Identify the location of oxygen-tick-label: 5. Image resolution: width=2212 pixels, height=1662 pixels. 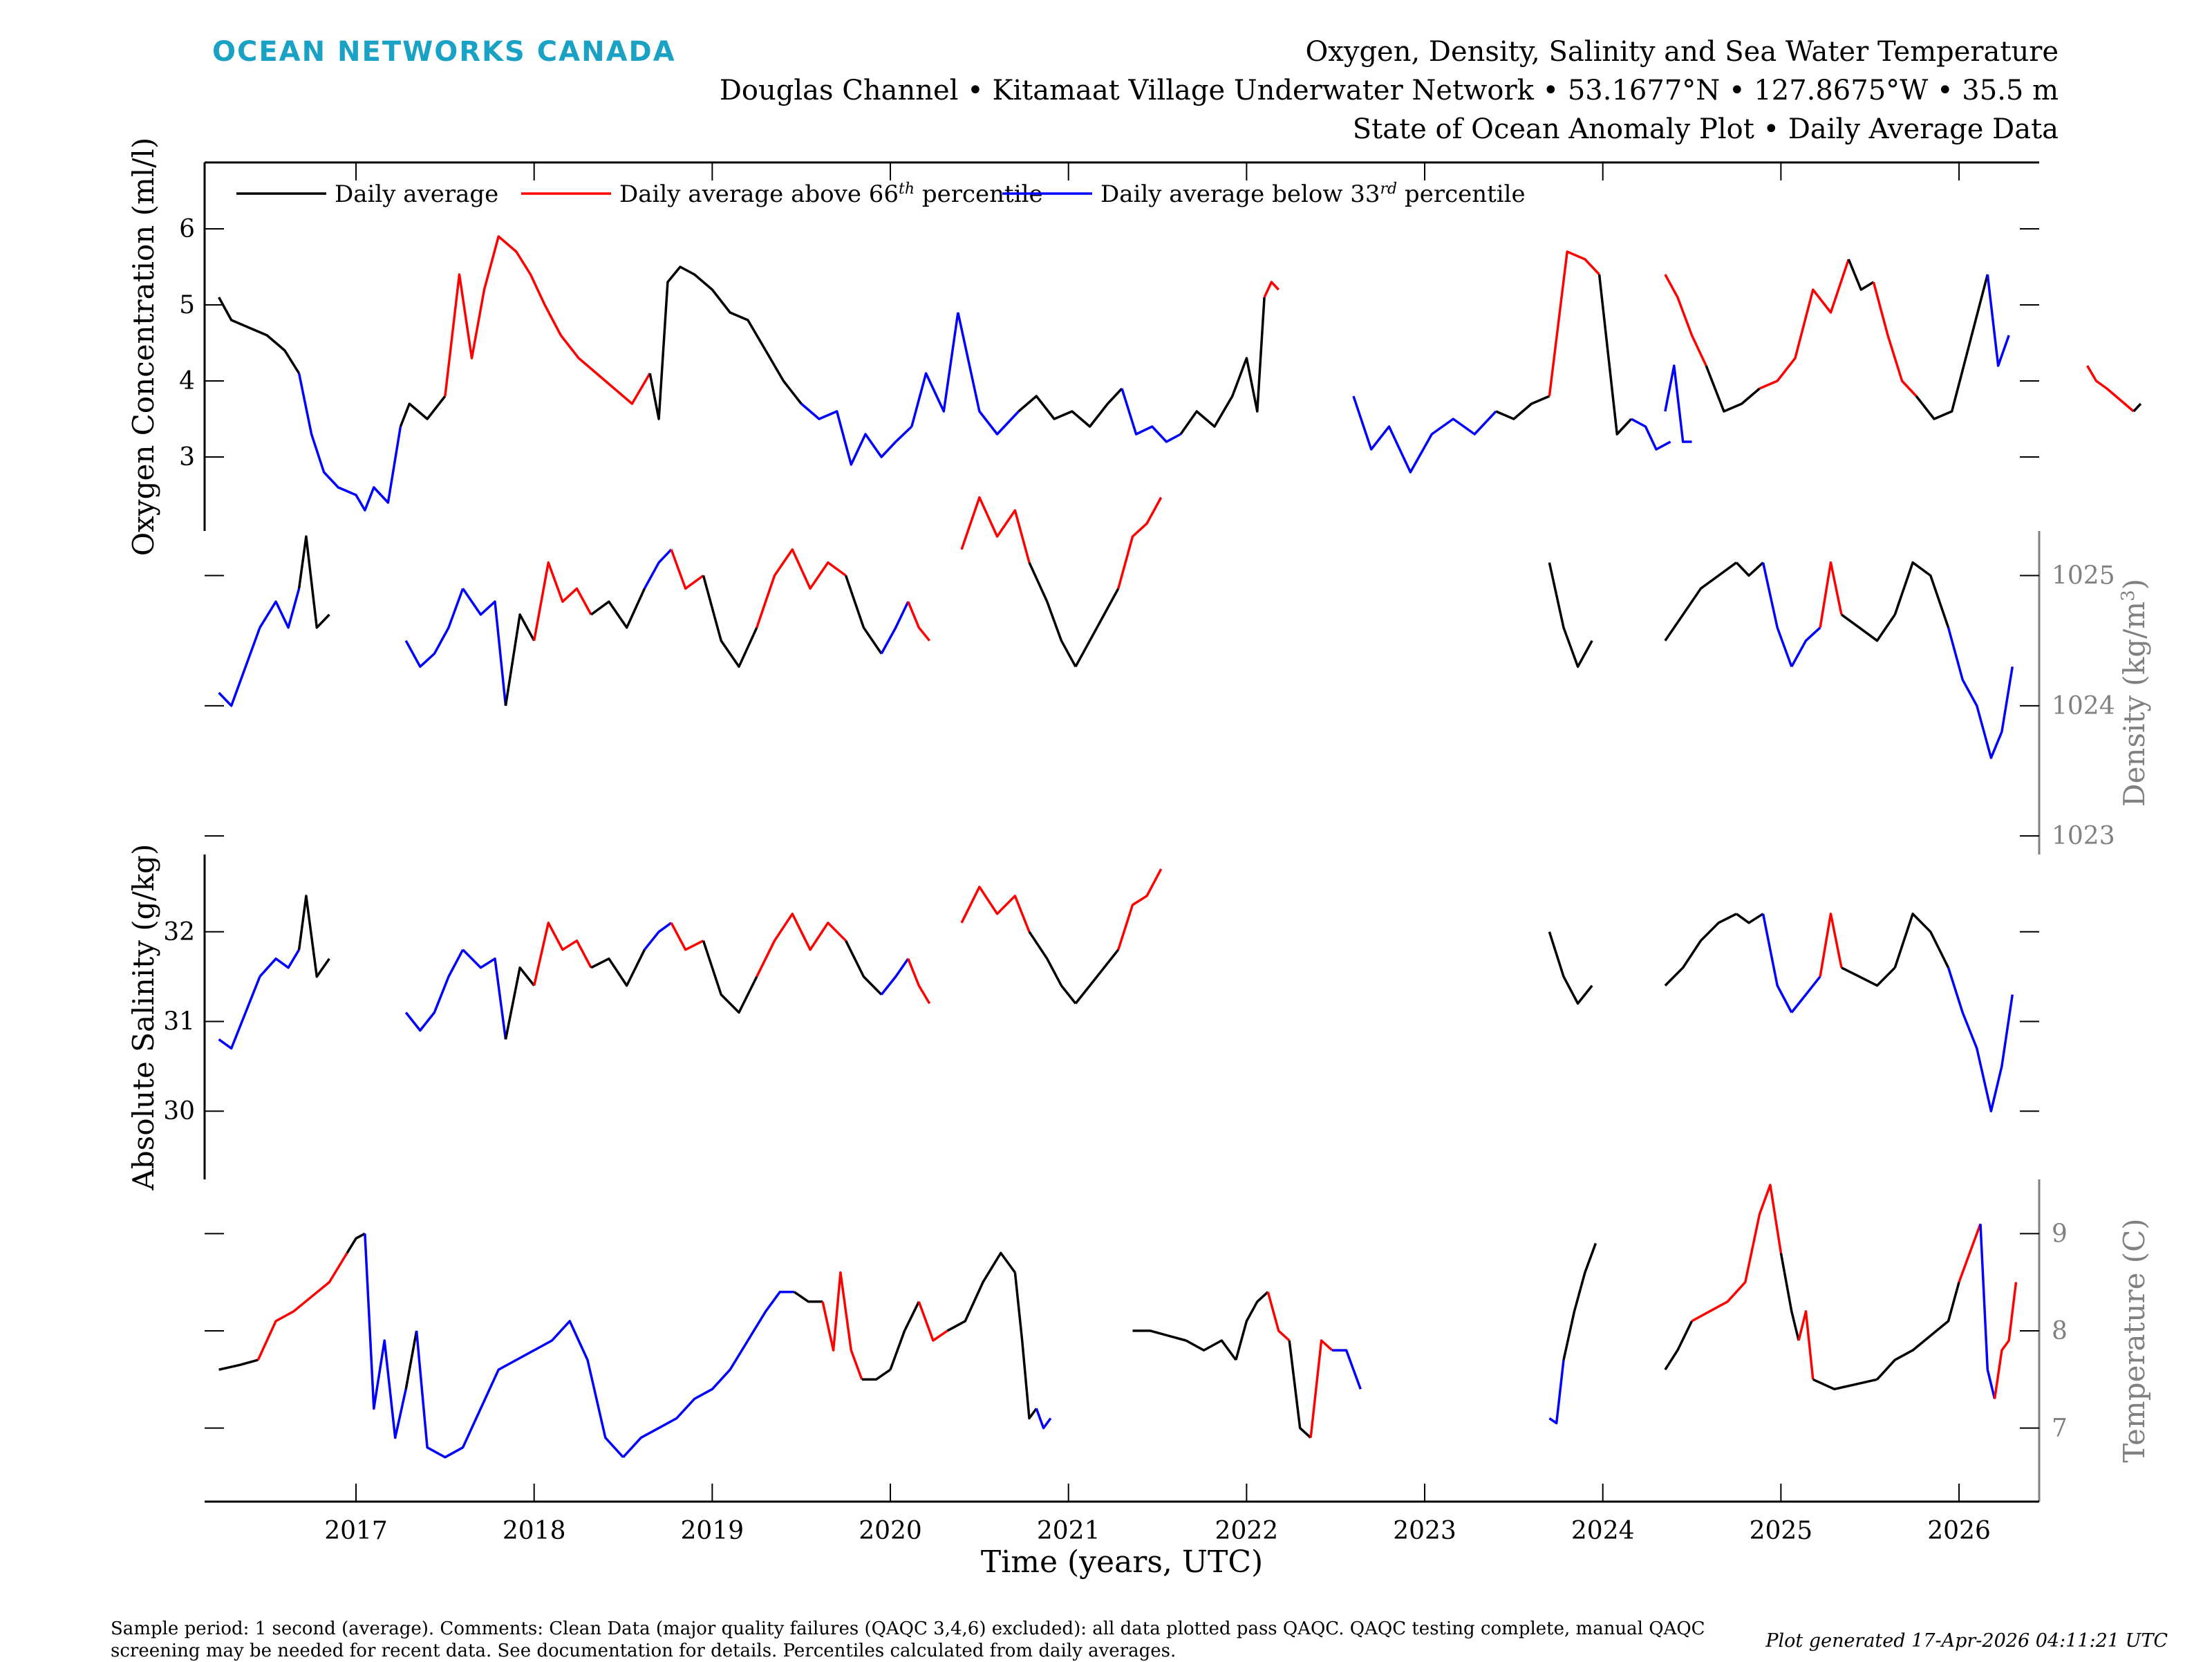
(187, 305).